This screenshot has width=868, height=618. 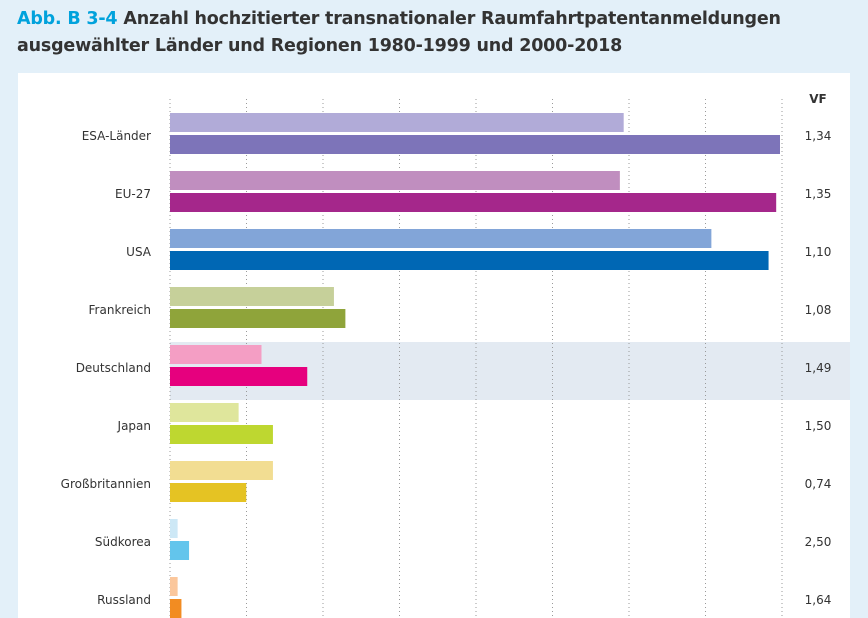 I want to click on category-label: Großbritannien, so click(x=106, y=484).